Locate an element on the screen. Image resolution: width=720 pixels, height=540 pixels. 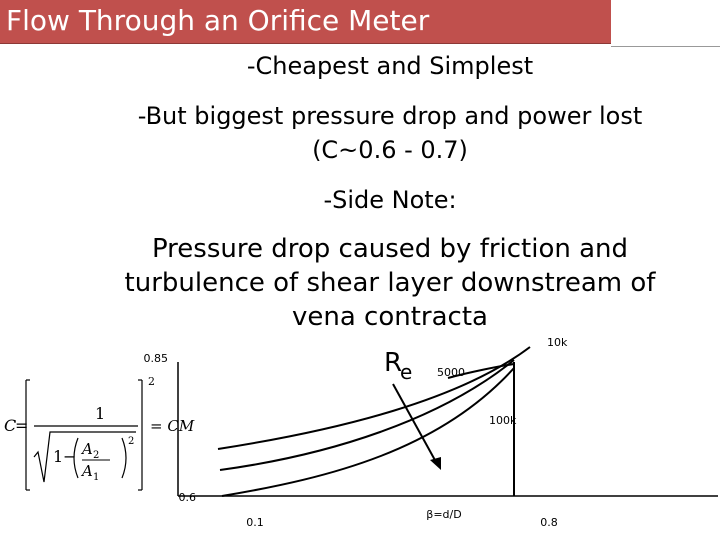
re-subscript: e is located at coordinates (406, 372).